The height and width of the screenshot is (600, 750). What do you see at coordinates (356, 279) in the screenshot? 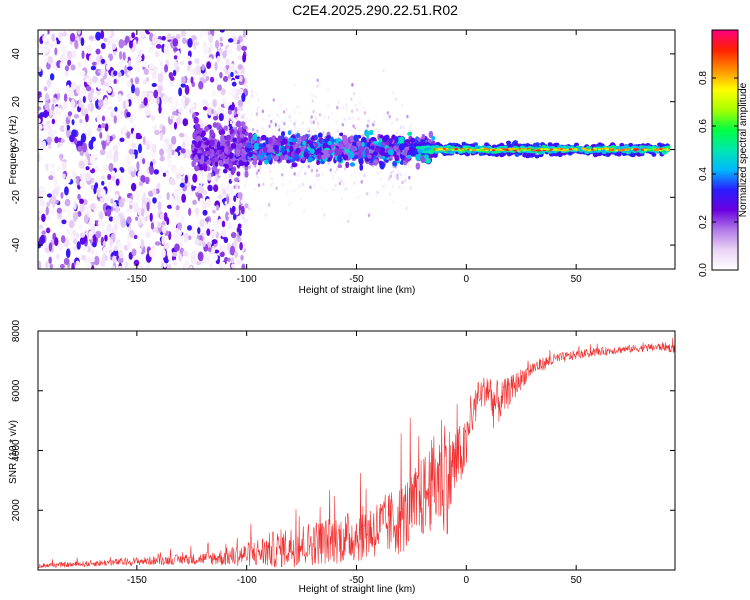
I see `spectrogram-x-tick-label: -50` at bounding box center [356, 279].